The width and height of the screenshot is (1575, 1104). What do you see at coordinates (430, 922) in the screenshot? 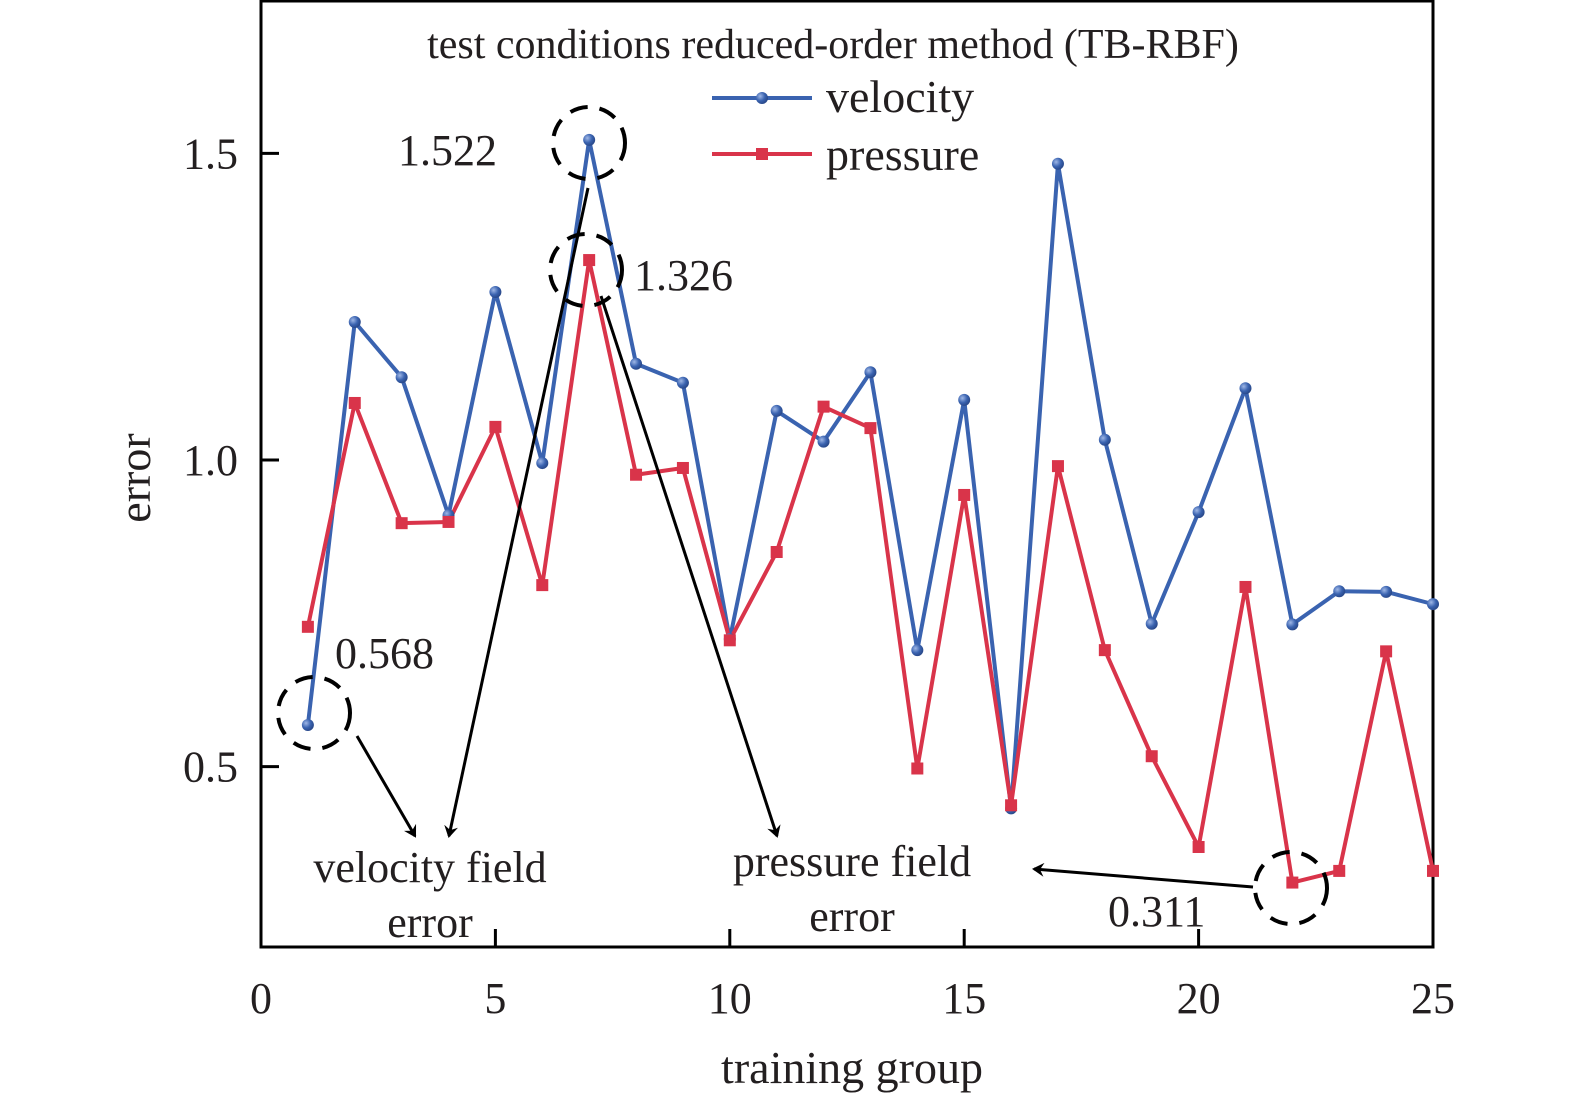
I see `callout-velocity-line2: error` at bounding box center [430, 922].